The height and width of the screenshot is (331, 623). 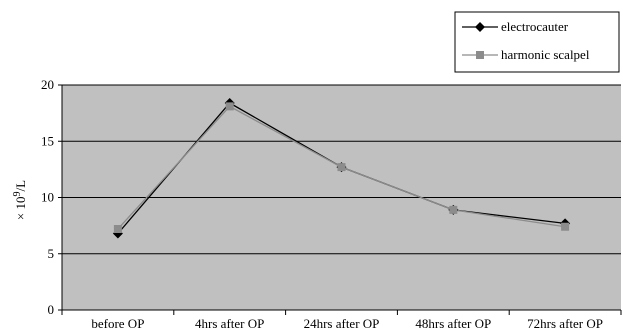 I want to click on y-tick-label-10: 10, so click(x=47, y=197).